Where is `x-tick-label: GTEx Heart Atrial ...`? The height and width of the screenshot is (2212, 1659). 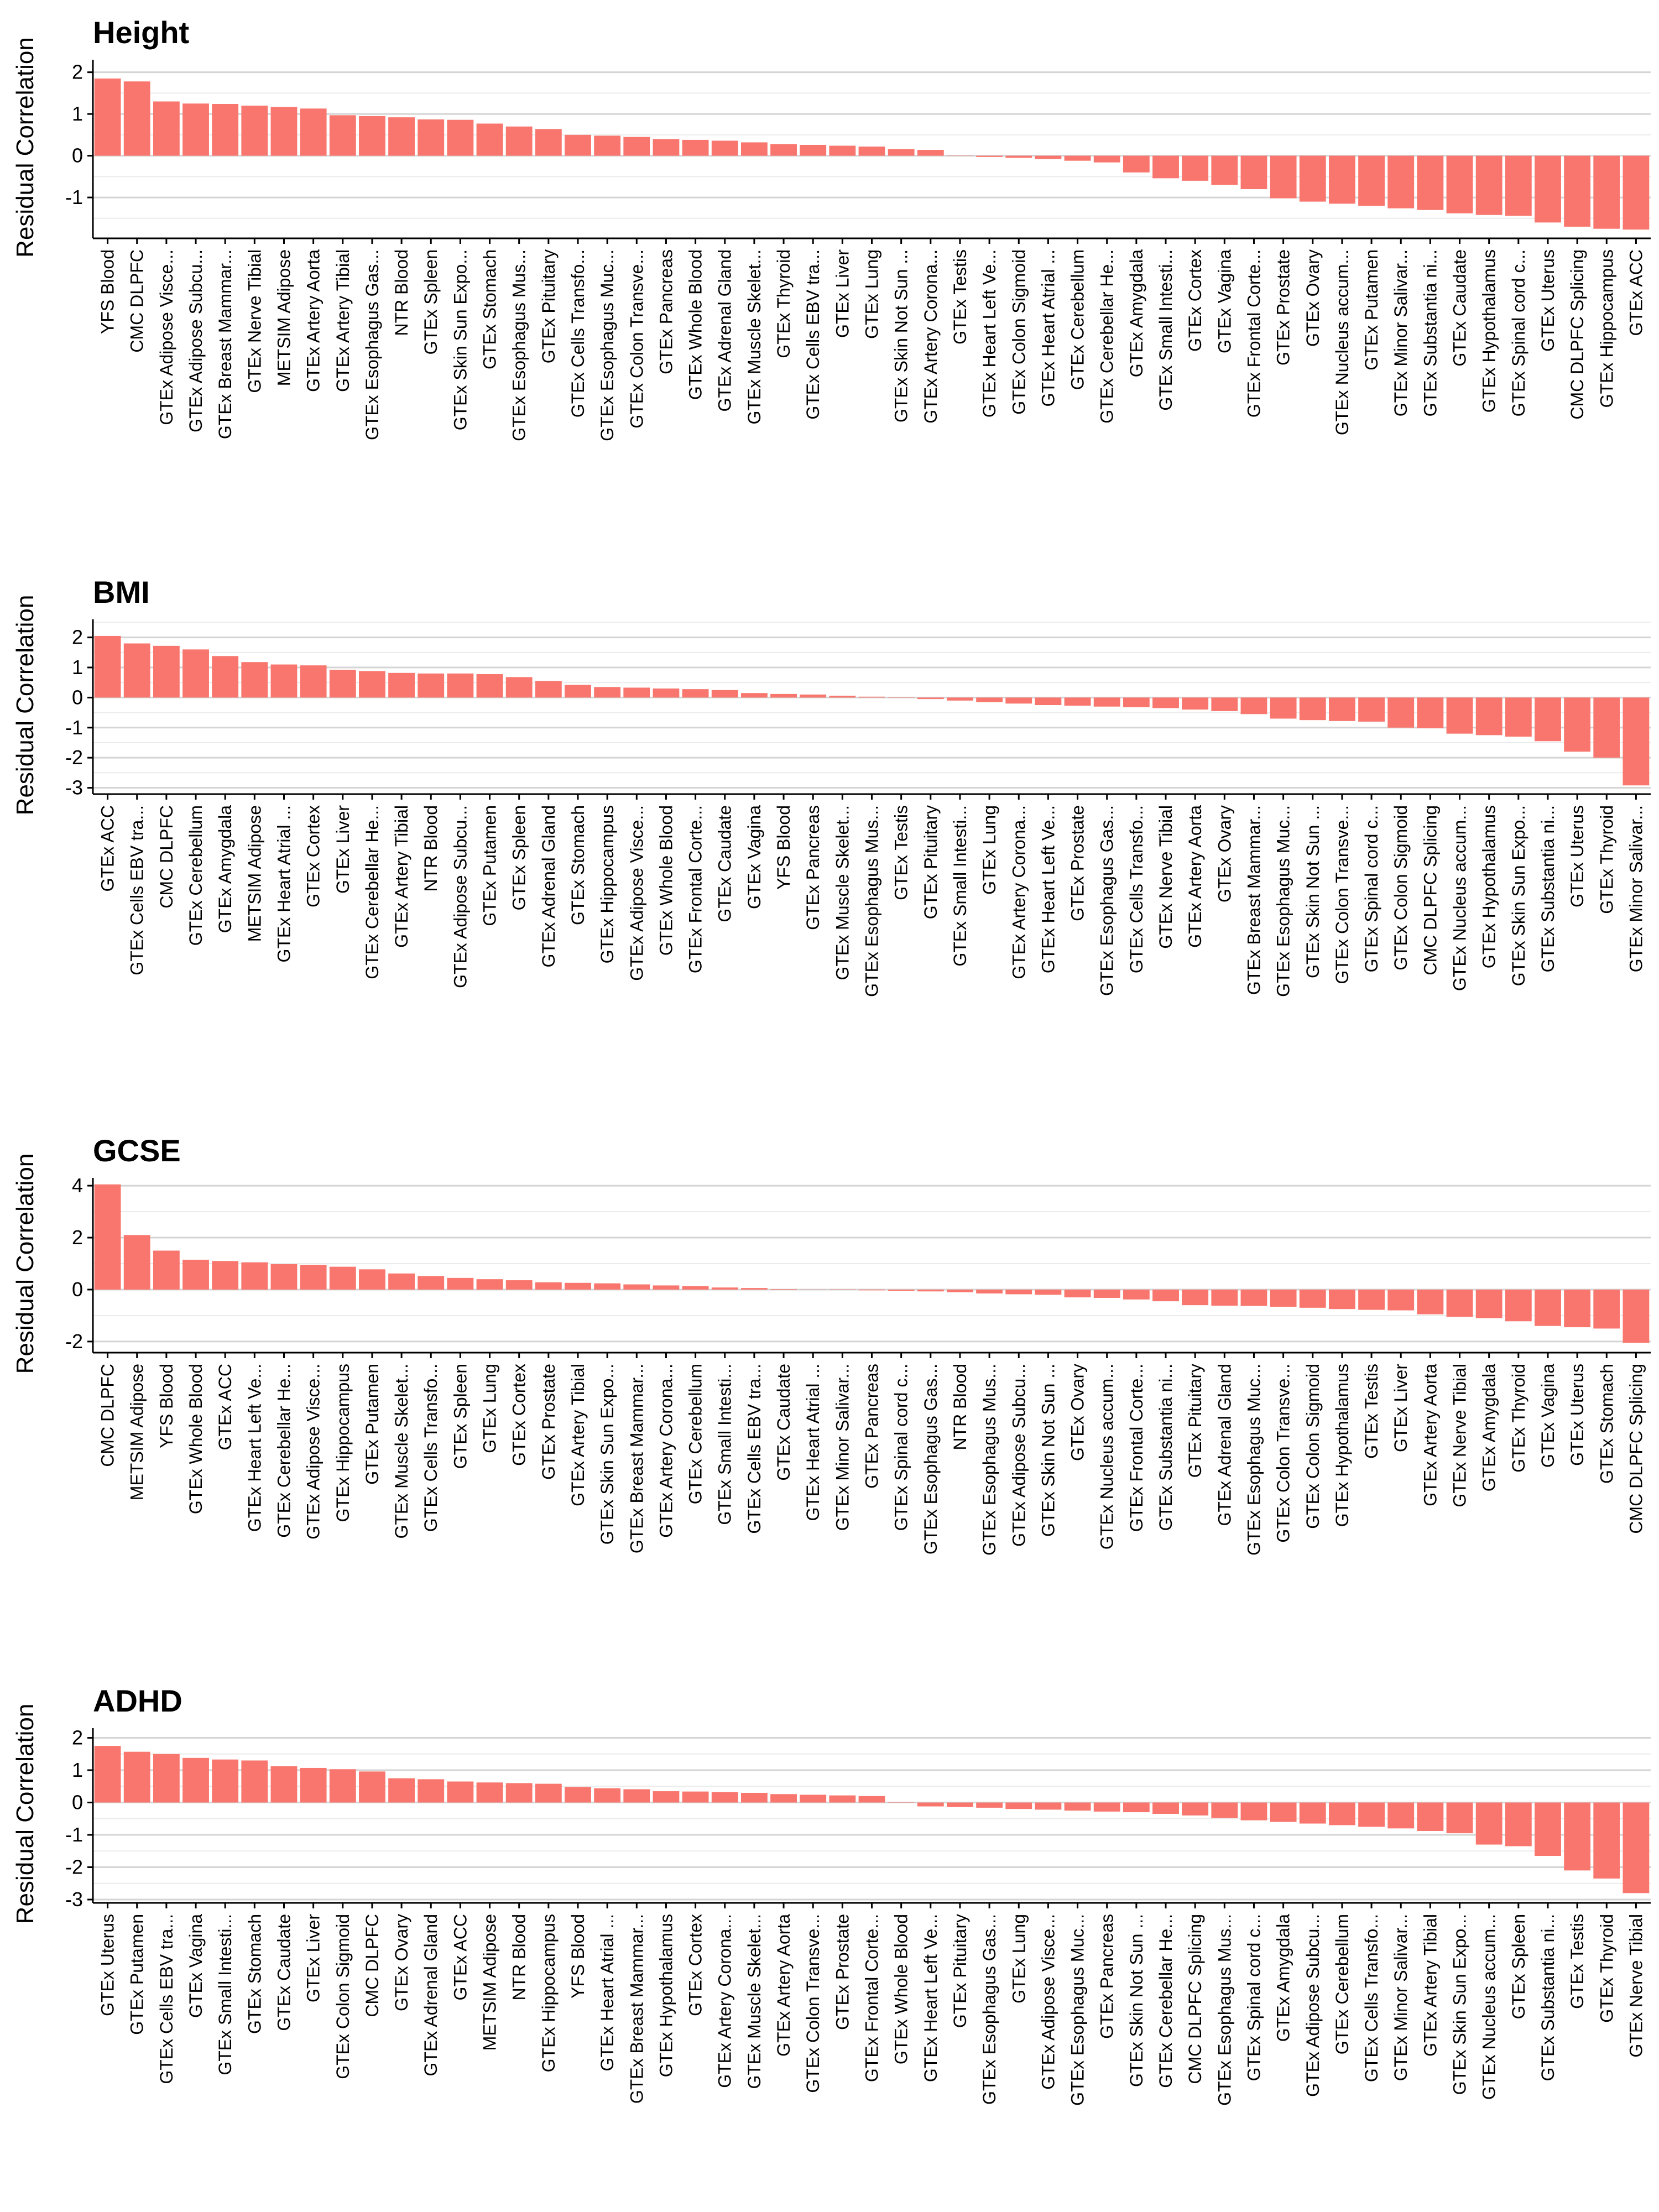 x-tick-label: GTEx Heart Atrial ... is located at coordinates (813, 1443).